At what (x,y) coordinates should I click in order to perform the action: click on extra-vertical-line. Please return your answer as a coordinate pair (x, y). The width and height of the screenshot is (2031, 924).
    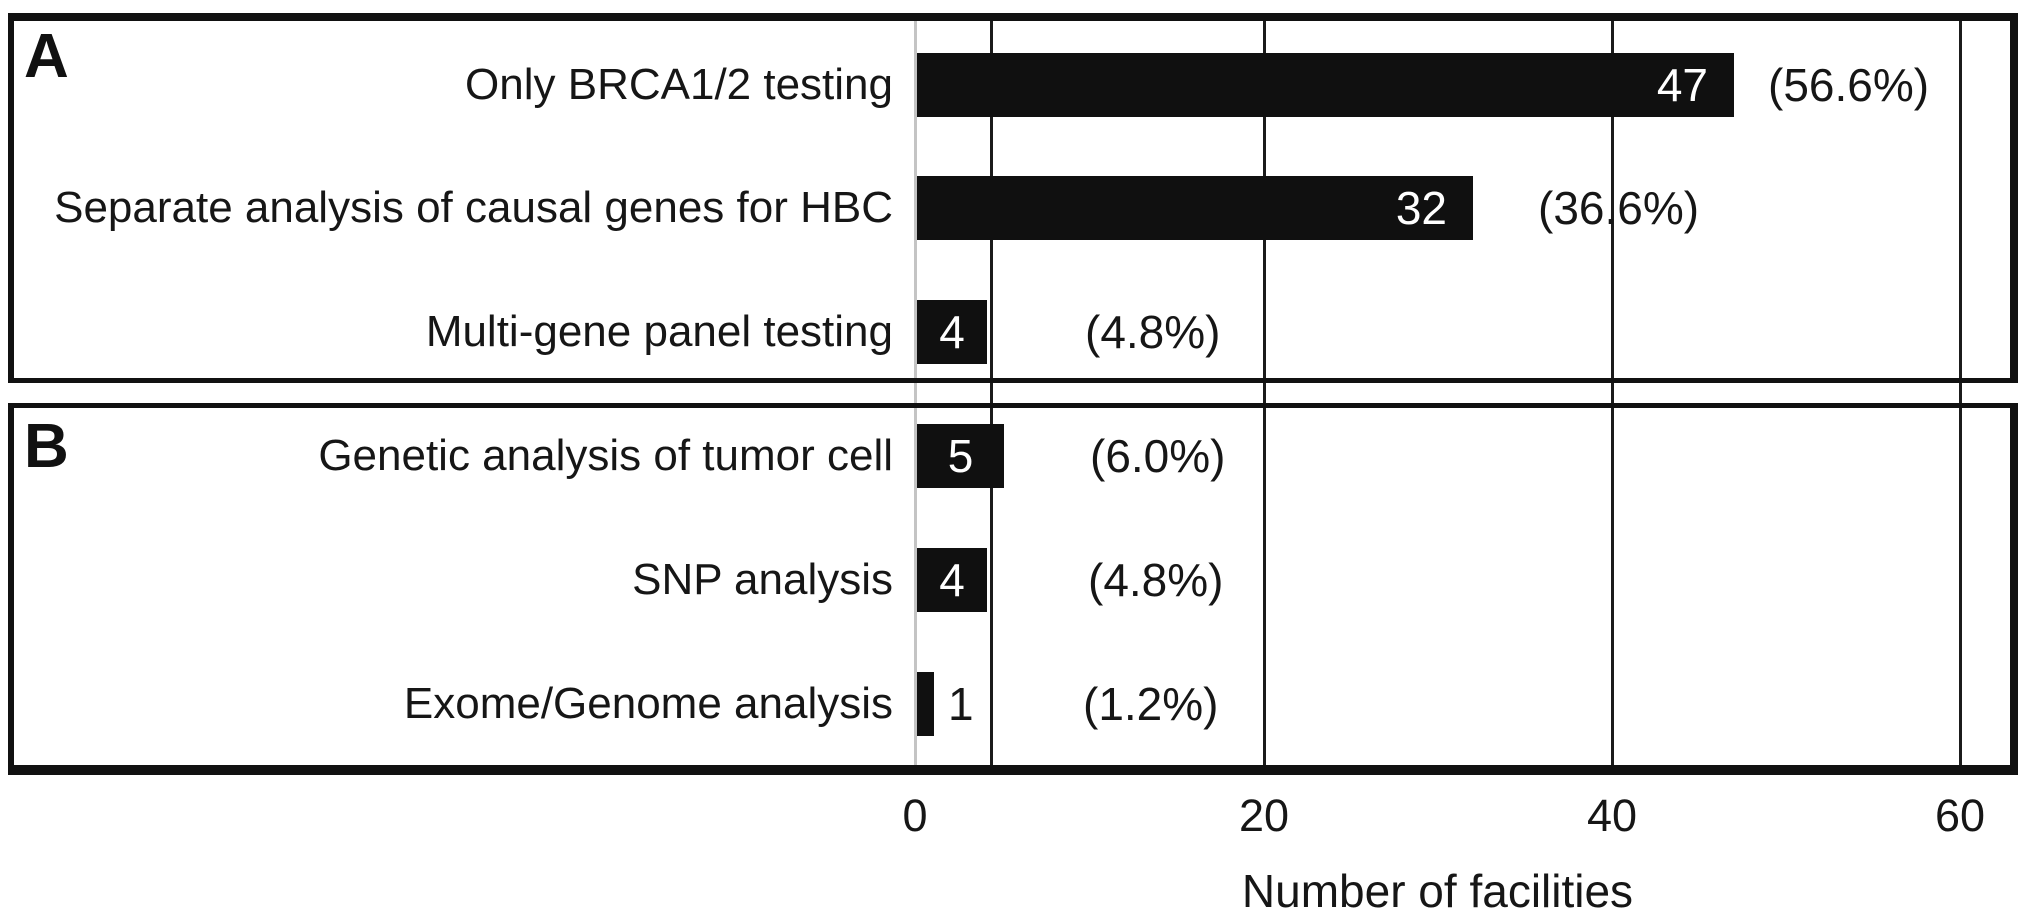
    Looking at the image, I should click on (991, 394).